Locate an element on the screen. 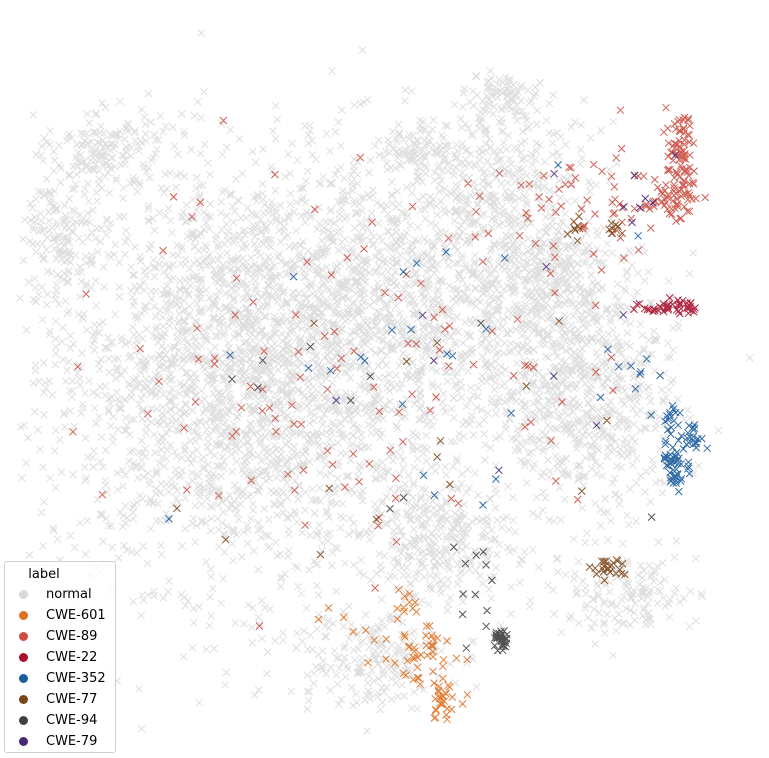 Image resolution: width=769 pixels, height=758 pixels. legend-item-cwe-94: CWE-94 is located at coordinates (60, 720).